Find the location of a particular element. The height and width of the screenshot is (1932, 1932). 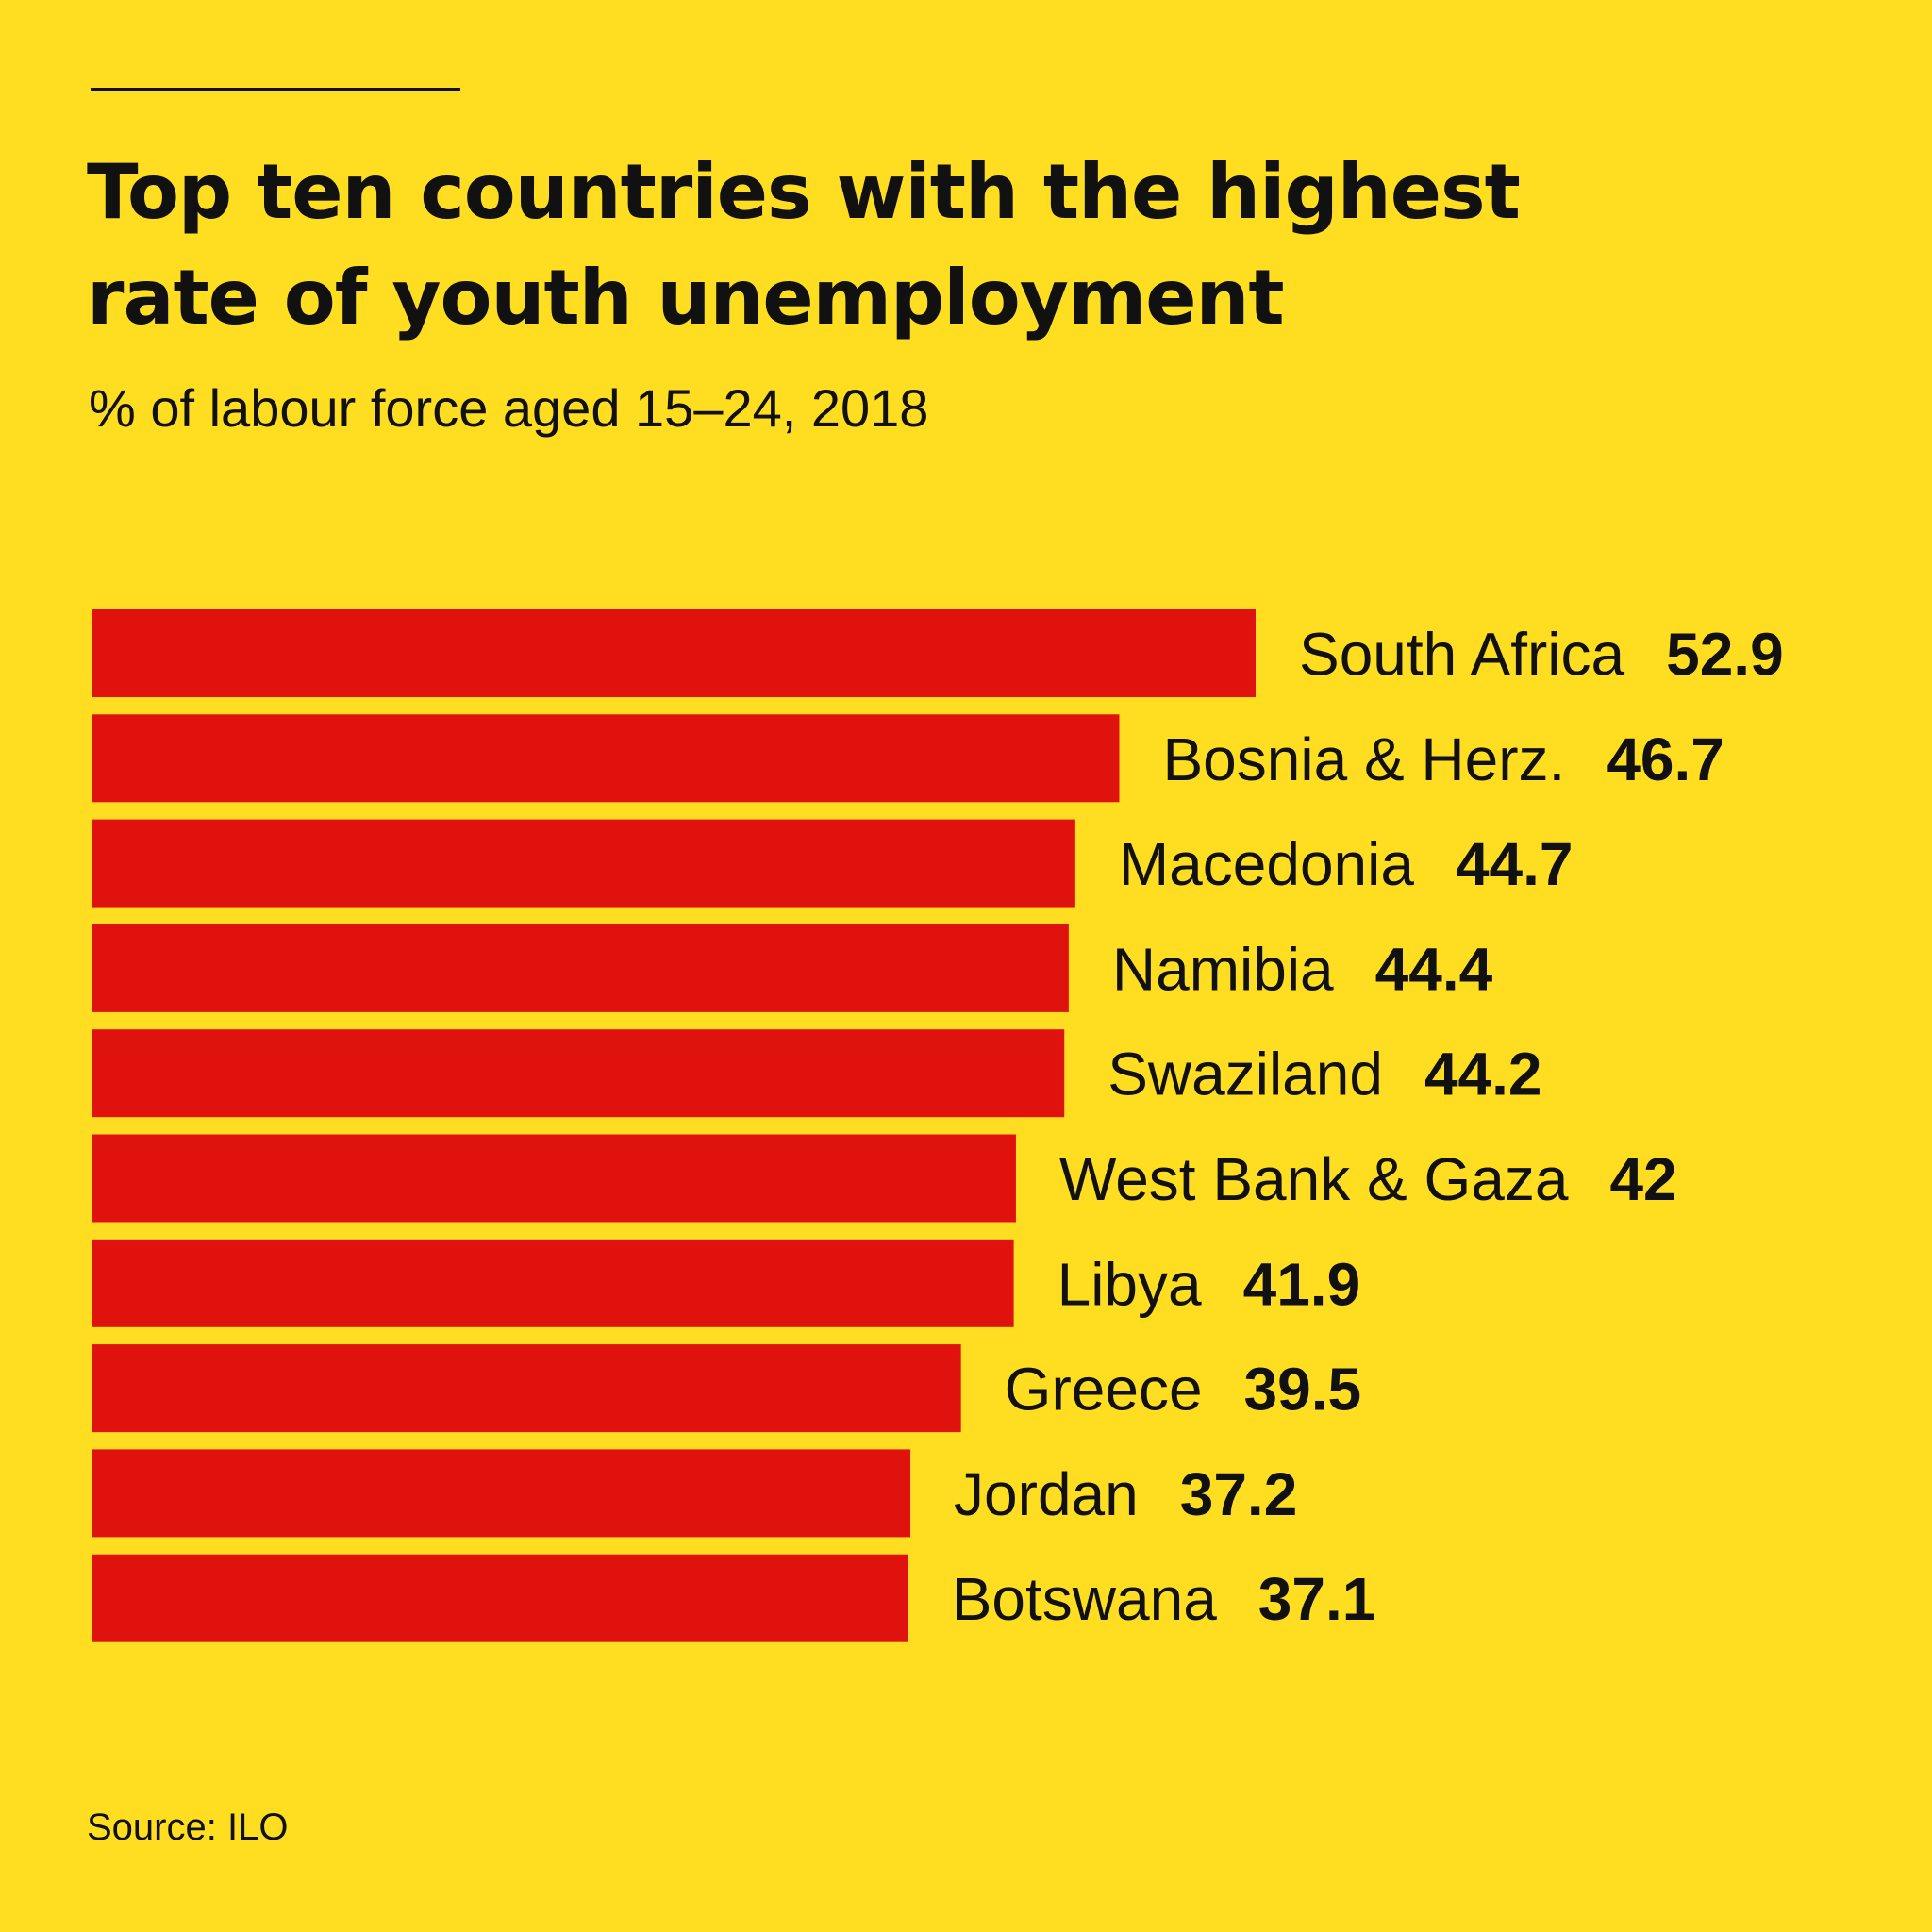

bar-value-0: 52.9 is located at coordinates (1725, 655).